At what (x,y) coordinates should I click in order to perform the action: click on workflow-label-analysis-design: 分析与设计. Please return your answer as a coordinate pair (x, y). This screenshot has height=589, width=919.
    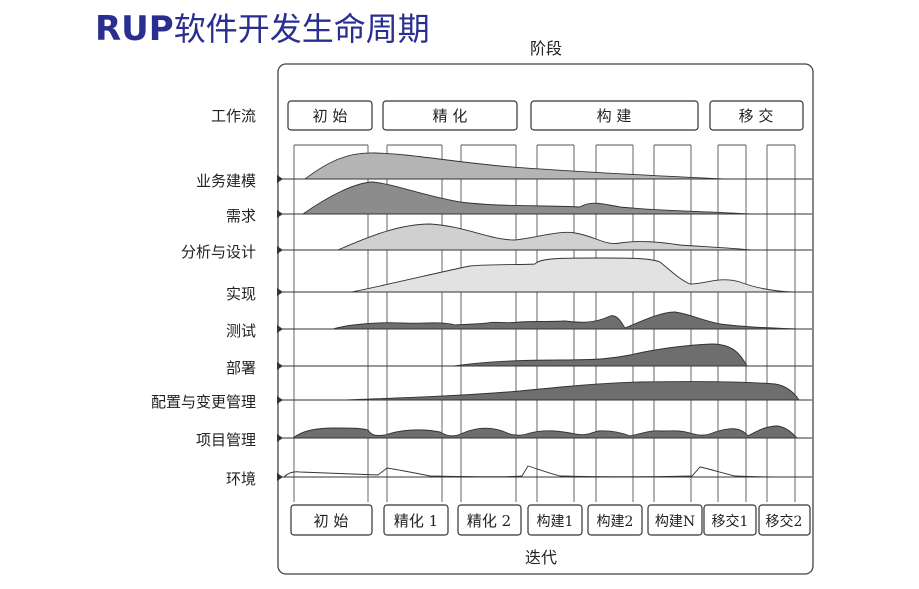
    Looking at the image, I should click on (218, 252).